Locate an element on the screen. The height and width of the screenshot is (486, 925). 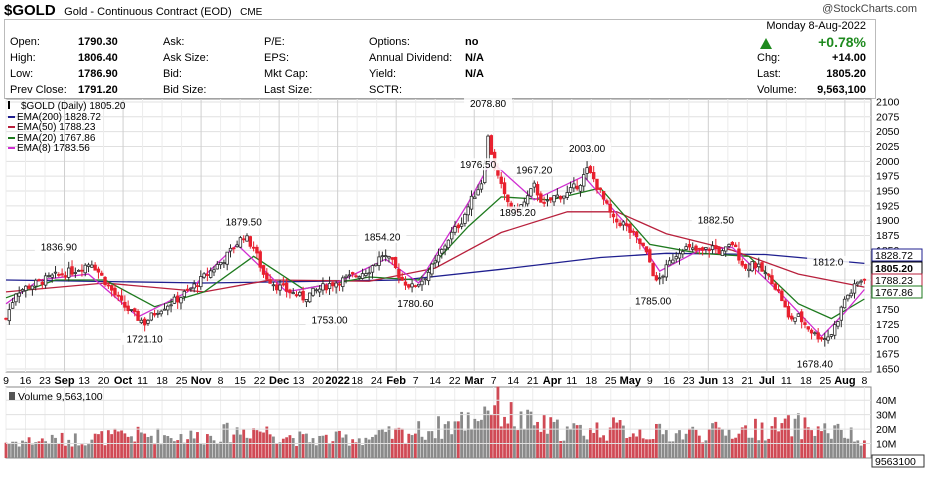
up-arrow-icon is located at coordinates (766, 43).